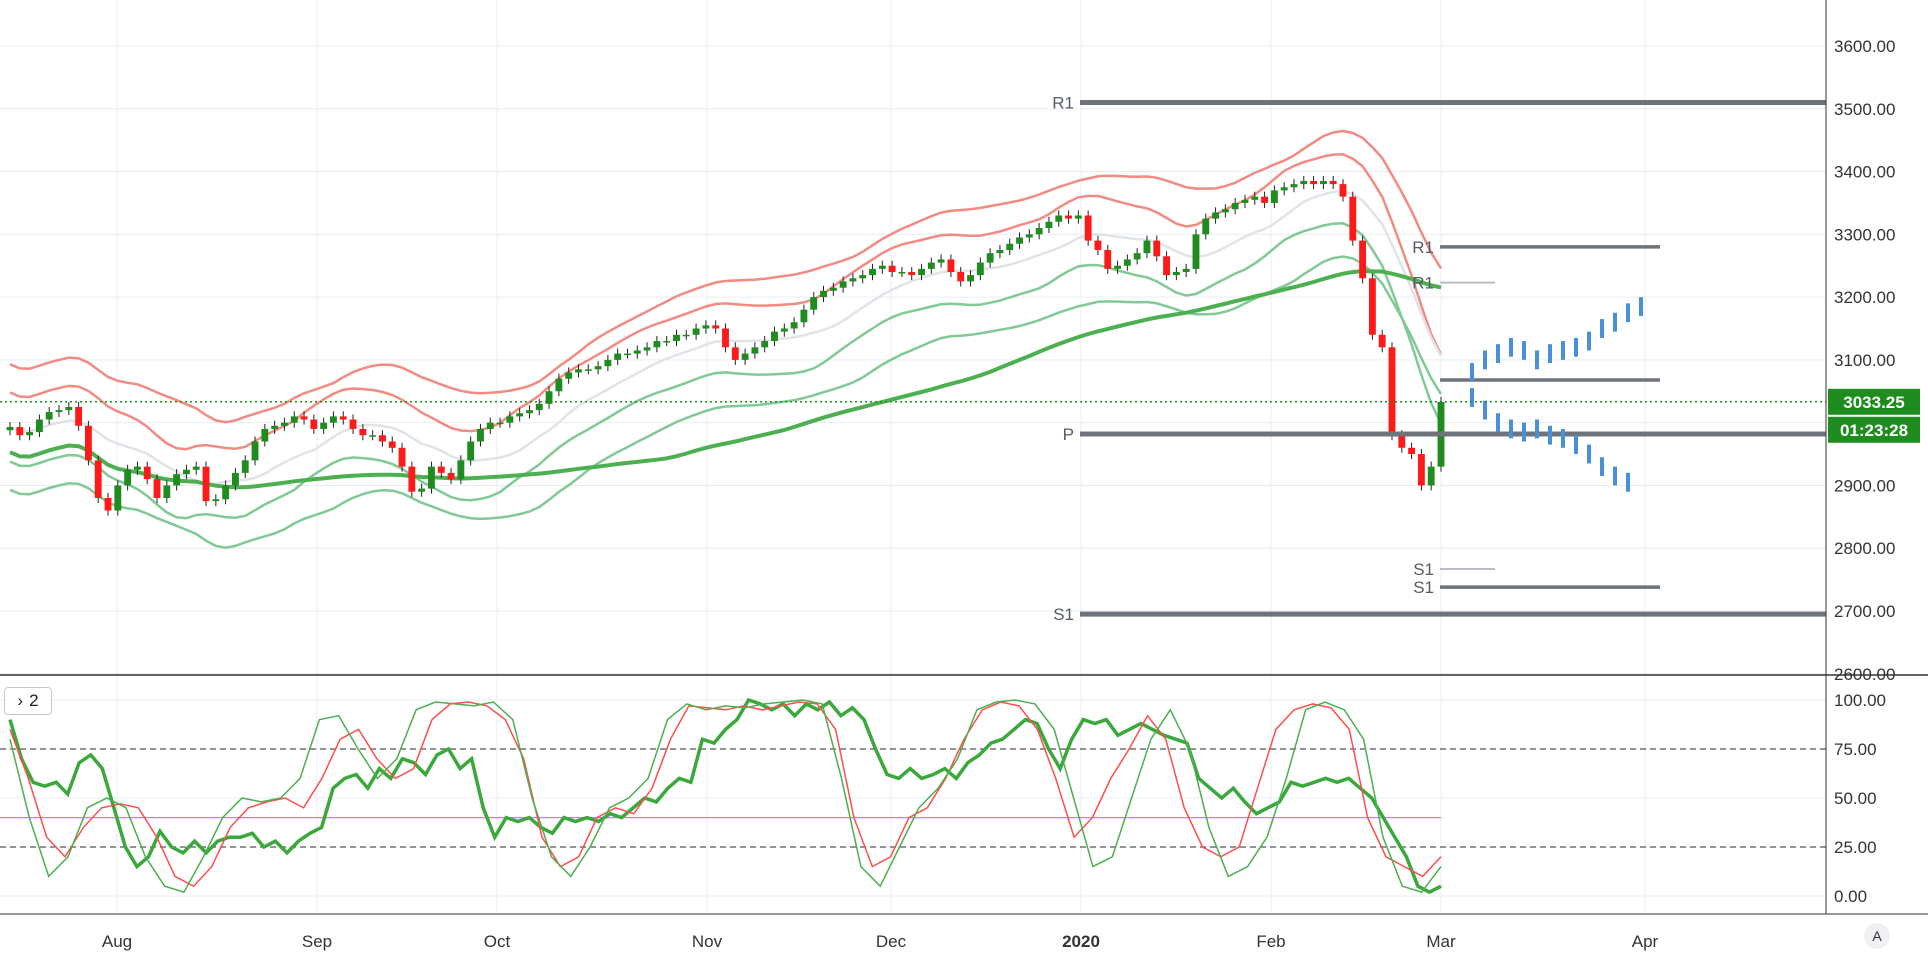 Image resolution: width=1928 pixels, height=956 pixels. Describe the element at coordinates (28, 701) in the screenshot. I see `pane-collapse-button: › 2` at that location.